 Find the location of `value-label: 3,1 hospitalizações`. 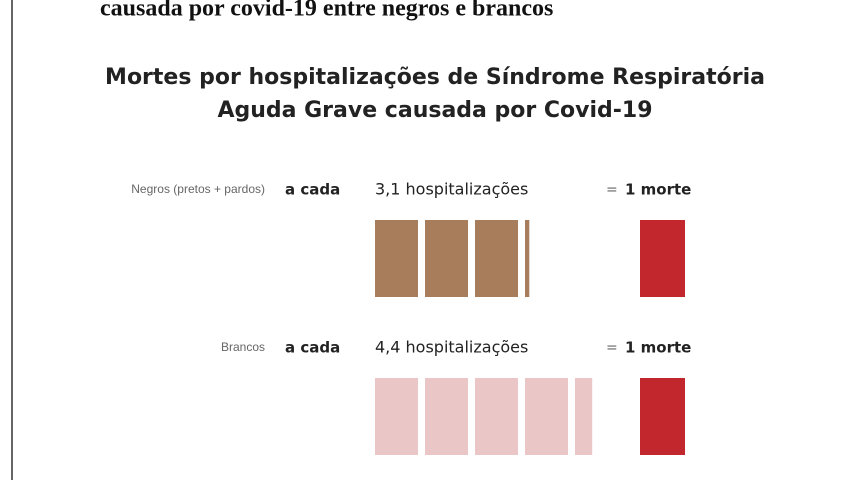

value-label: 3,1 hospitalizações is located at coordinates (451, 189).